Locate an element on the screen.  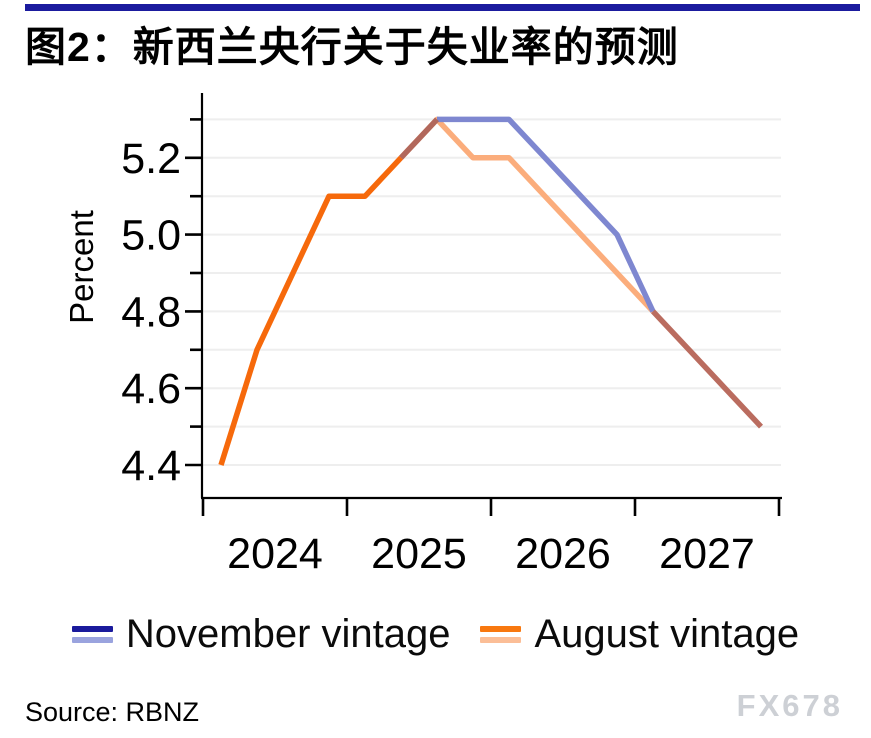
november-vintage-line is located at coordinates (546, 214).